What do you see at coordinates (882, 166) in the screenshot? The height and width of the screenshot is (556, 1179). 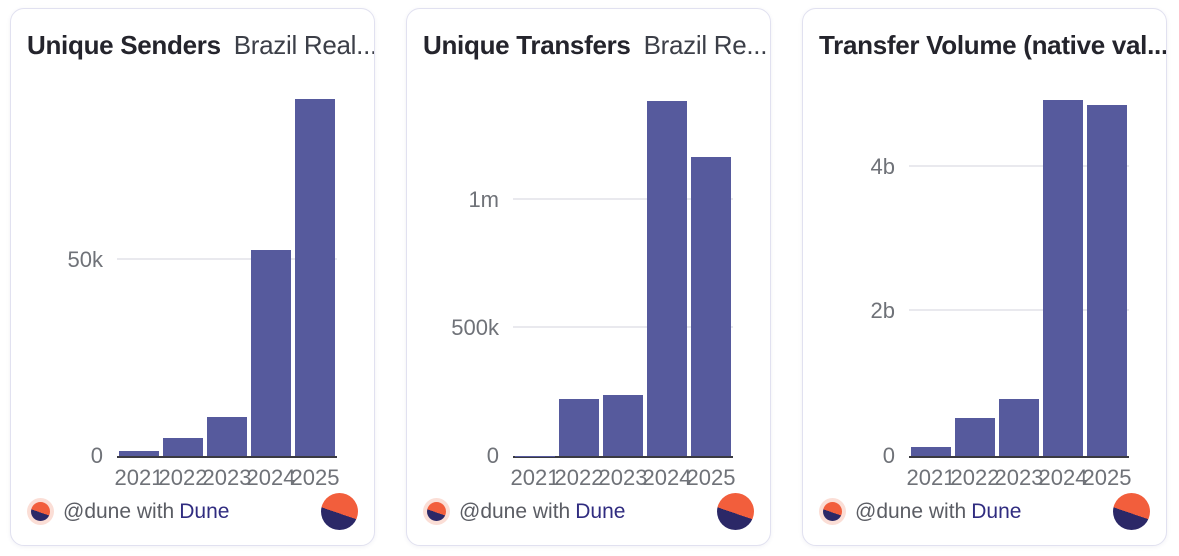 I see `y-axis-tick-label: 4b` at bounding box center [882, 166].